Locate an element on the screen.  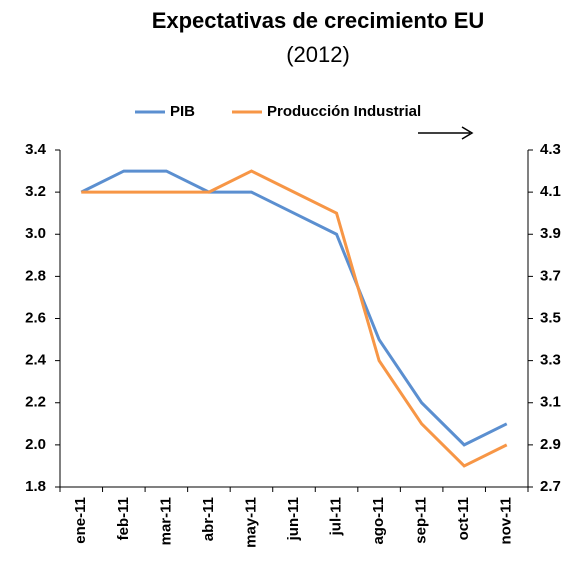
x-tick-label: abr-11 is located at coordinates (208, 519).